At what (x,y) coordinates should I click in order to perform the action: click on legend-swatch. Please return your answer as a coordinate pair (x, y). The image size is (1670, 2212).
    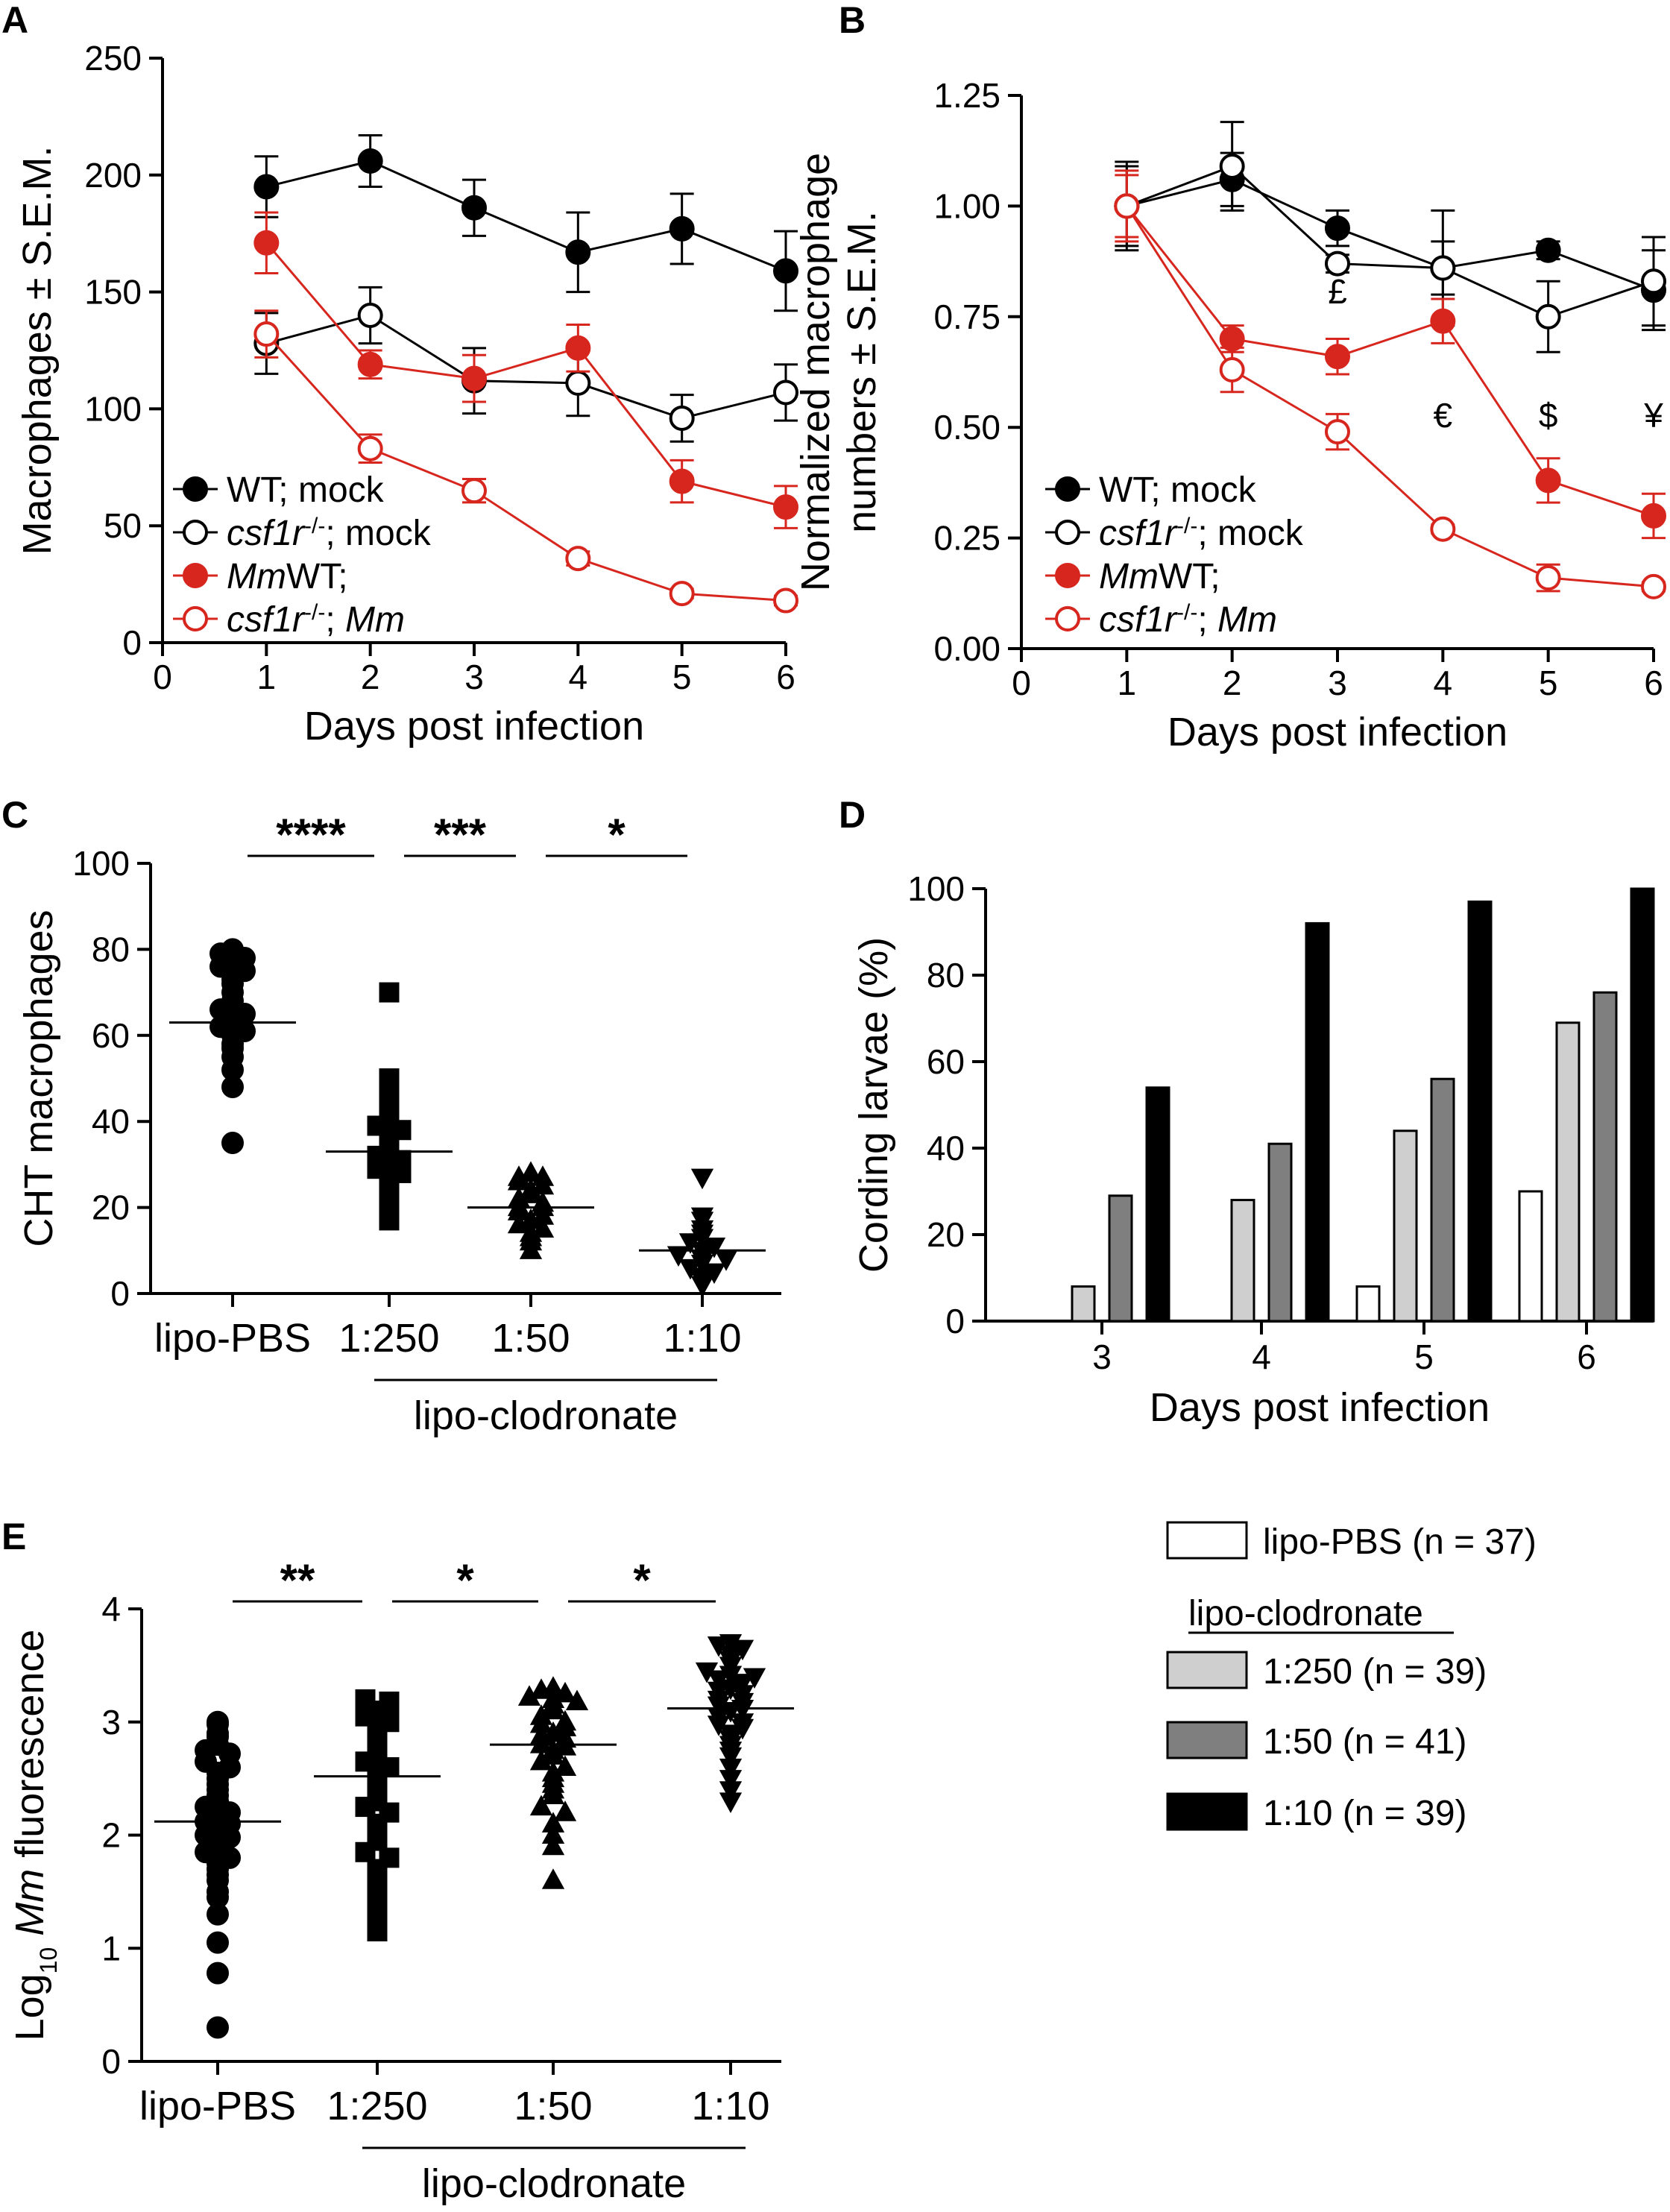
    Looking at the image, I should click on (1207, 1811).